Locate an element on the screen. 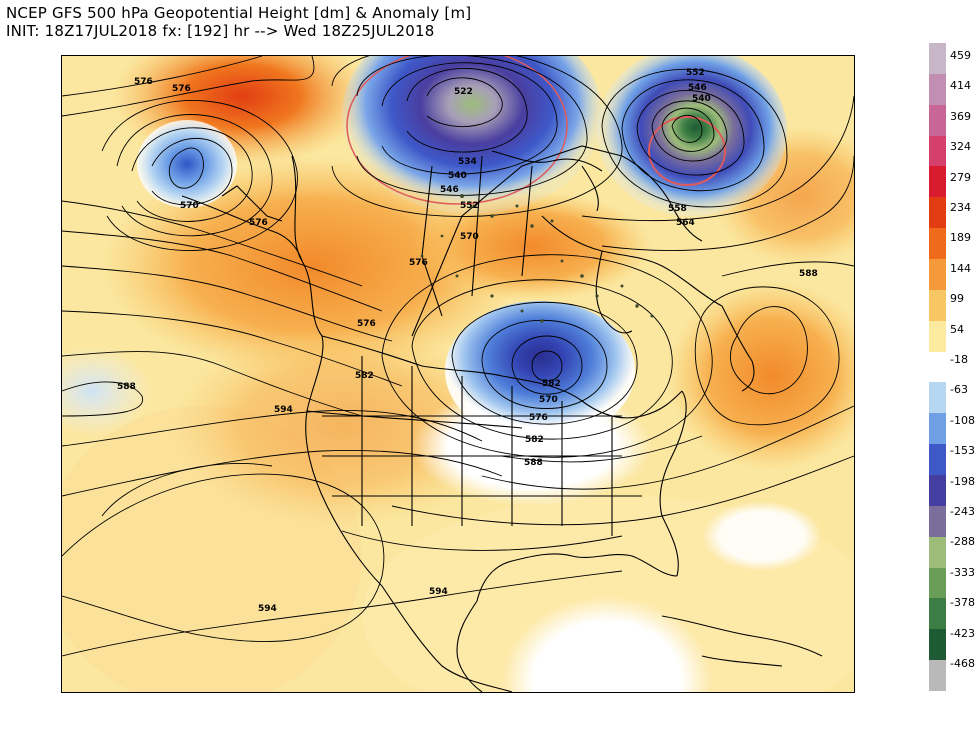  contour-label: 558 is located at coordinates (677, 209).